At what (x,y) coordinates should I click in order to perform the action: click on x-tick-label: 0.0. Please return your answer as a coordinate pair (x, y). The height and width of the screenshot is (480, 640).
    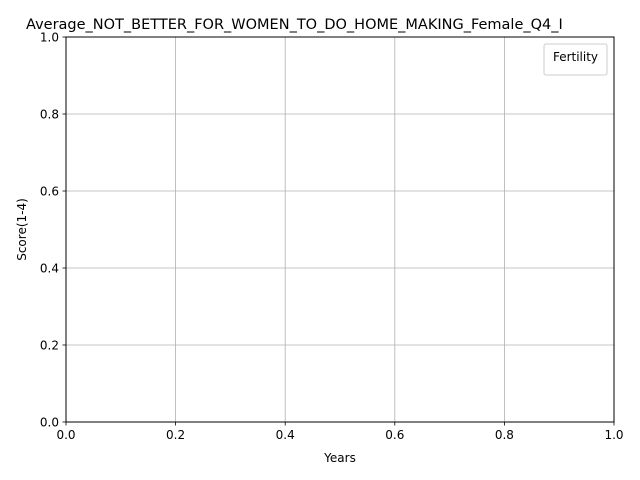
    Looking at the image, I should click on (65, 435).